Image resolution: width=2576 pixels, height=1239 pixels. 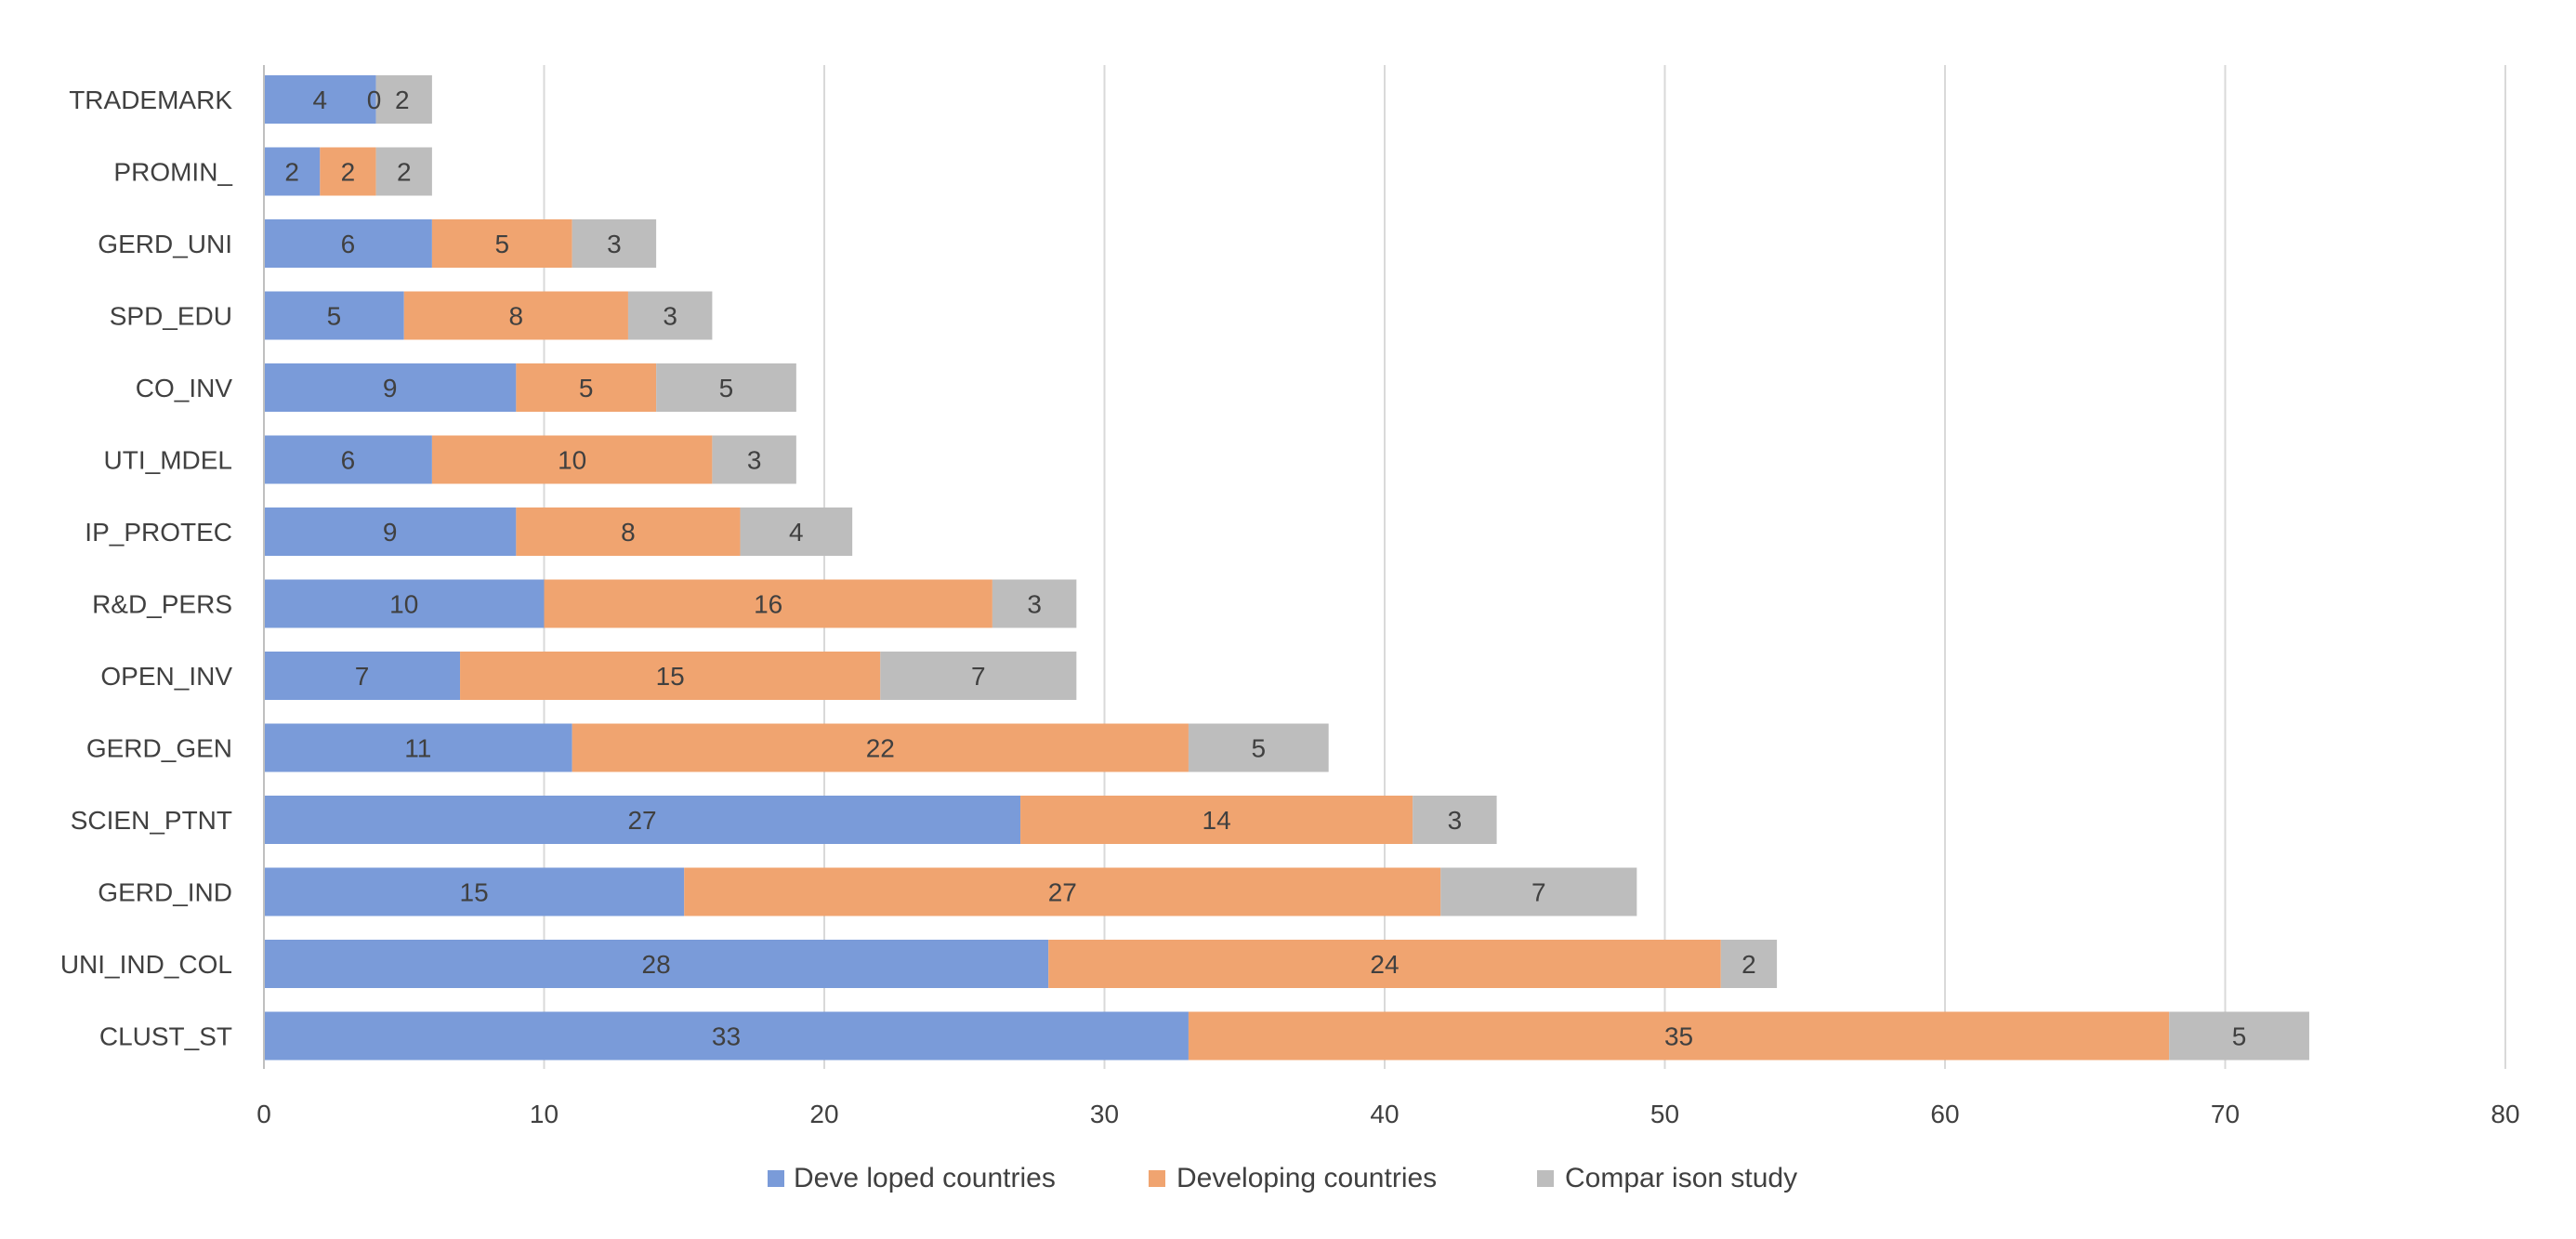 I want to click on data-label: 6, so click(x=348, y=460).